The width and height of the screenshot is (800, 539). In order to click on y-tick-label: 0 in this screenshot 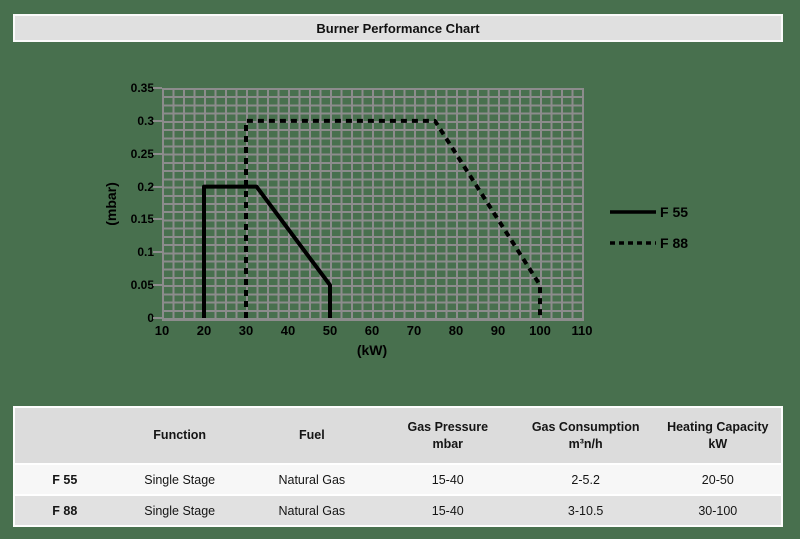, I will do `click(150, 318)`.